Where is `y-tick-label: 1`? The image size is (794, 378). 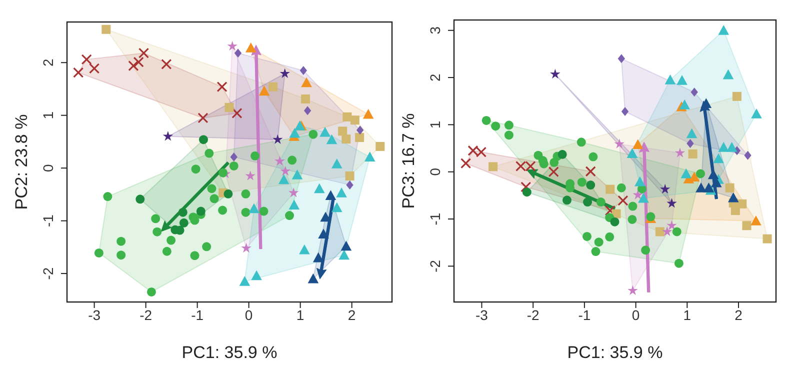
y-tick-label: 1 is located at coordinates (48, 115).